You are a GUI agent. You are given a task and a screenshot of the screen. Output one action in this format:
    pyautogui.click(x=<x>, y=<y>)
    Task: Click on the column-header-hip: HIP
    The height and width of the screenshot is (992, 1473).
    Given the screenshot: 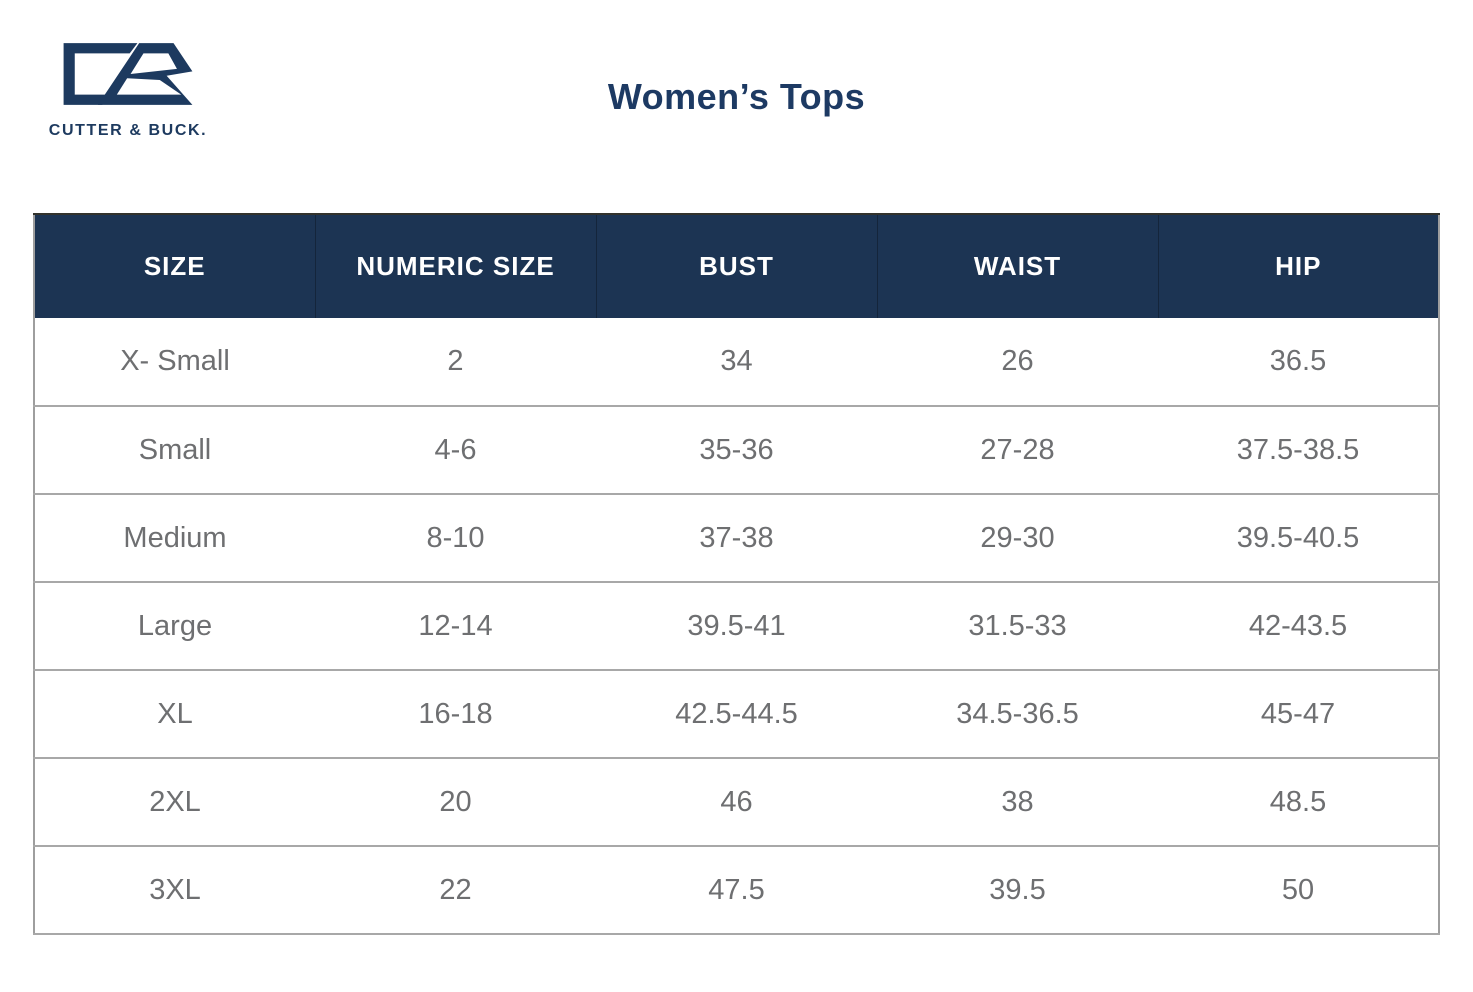 What is the action you would take?
    pyautogui.click(x=1298, y=265)
    